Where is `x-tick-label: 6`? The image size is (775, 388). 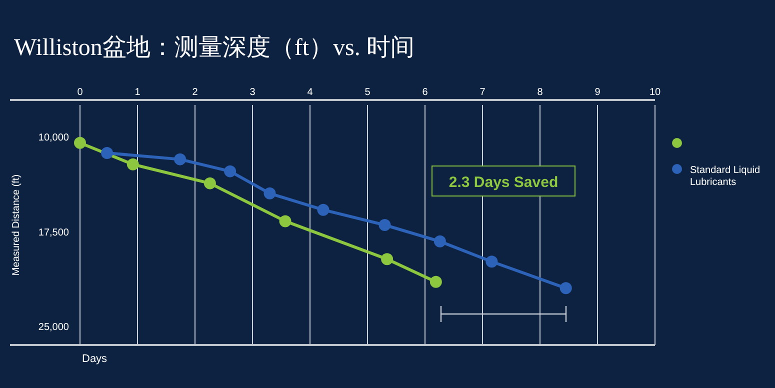
x-tick-label: 6 is located at coordinates (425, 92).